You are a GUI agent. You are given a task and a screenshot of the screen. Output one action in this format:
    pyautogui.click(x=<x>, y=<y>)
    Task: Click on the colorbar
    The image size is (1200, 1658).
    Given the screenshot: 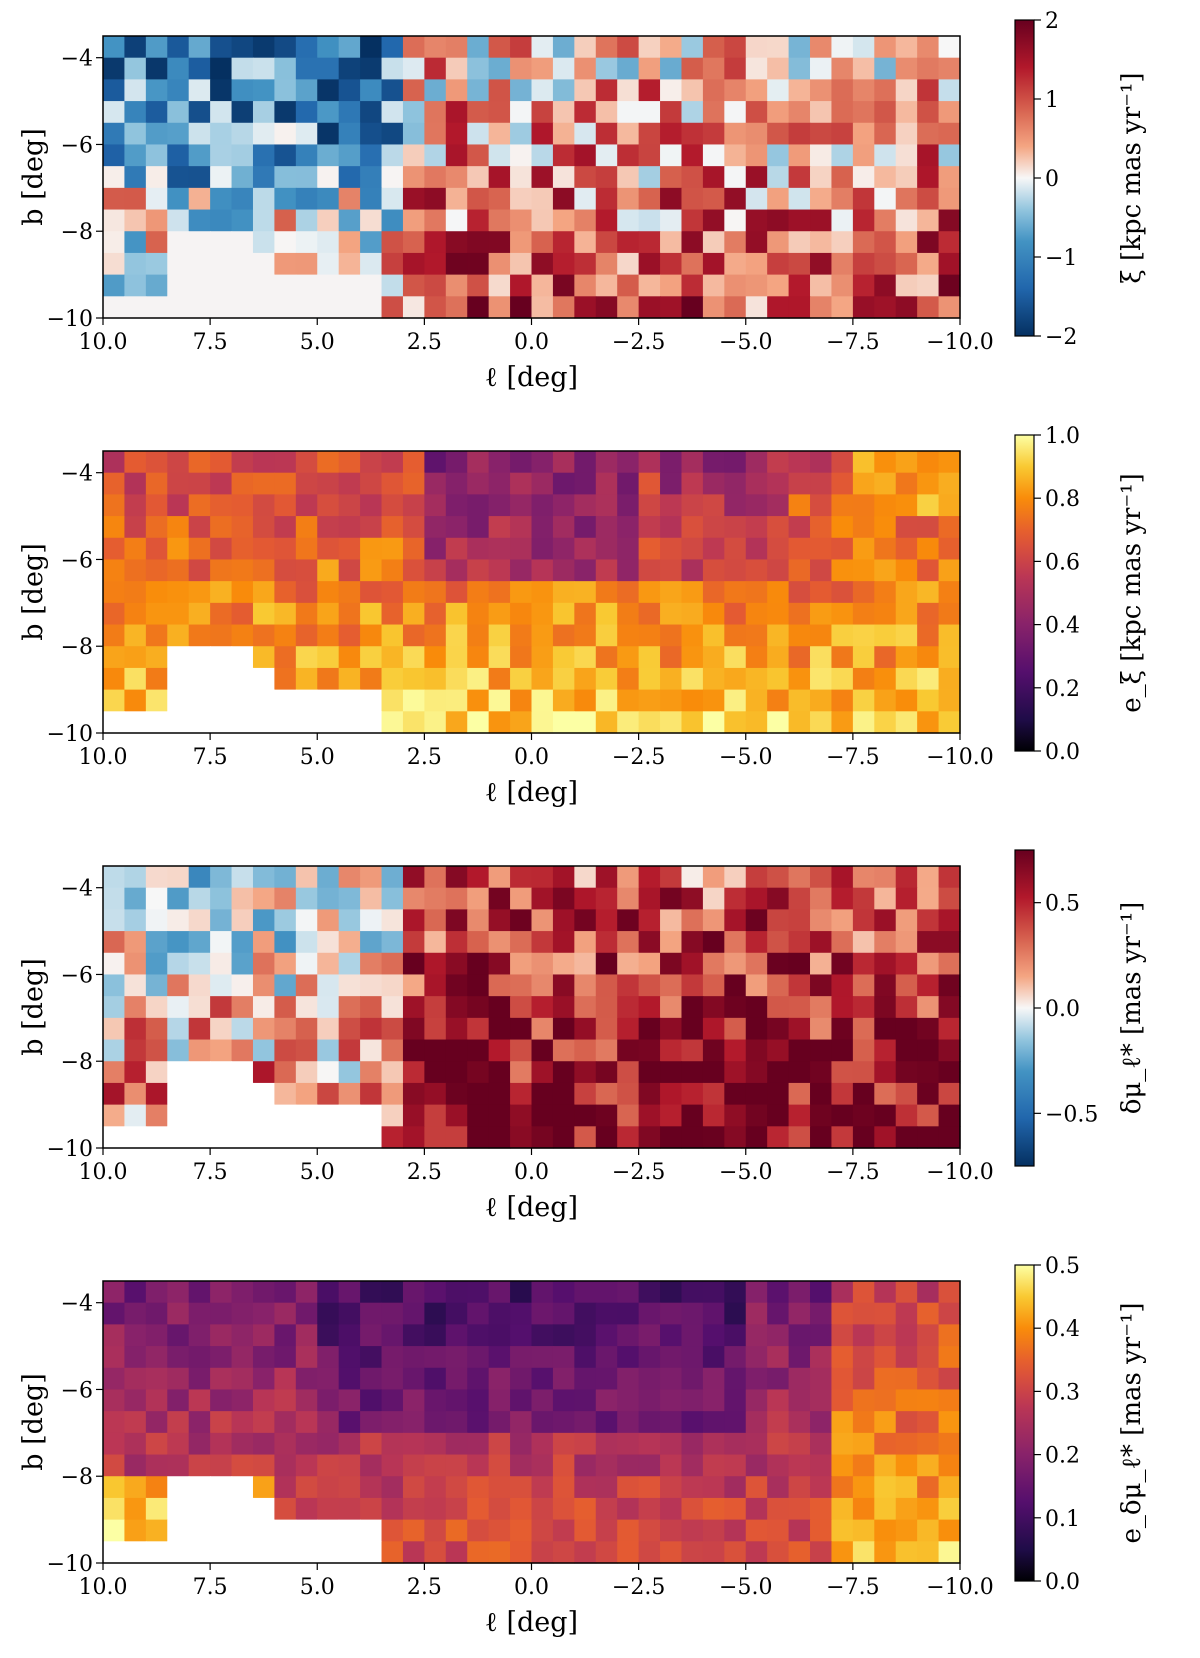 What is the action you would take?
    pyautogui.click(x=1024, y=178)
    